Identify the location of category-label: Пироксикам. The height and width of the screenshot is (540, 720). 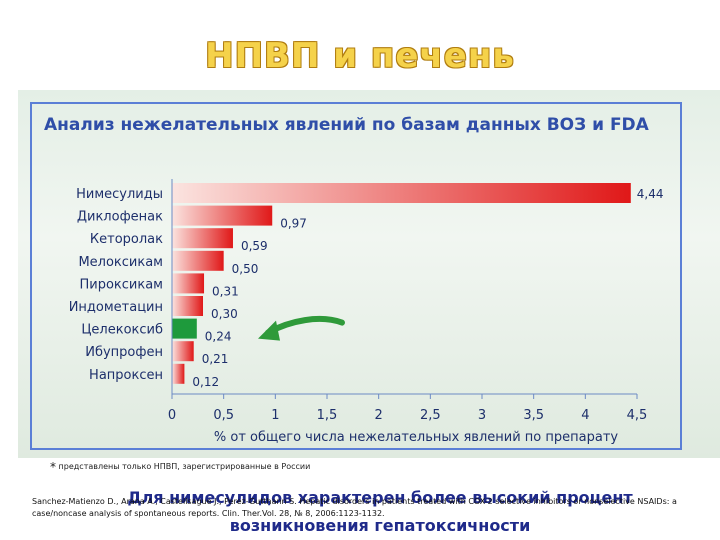
(121, 284).